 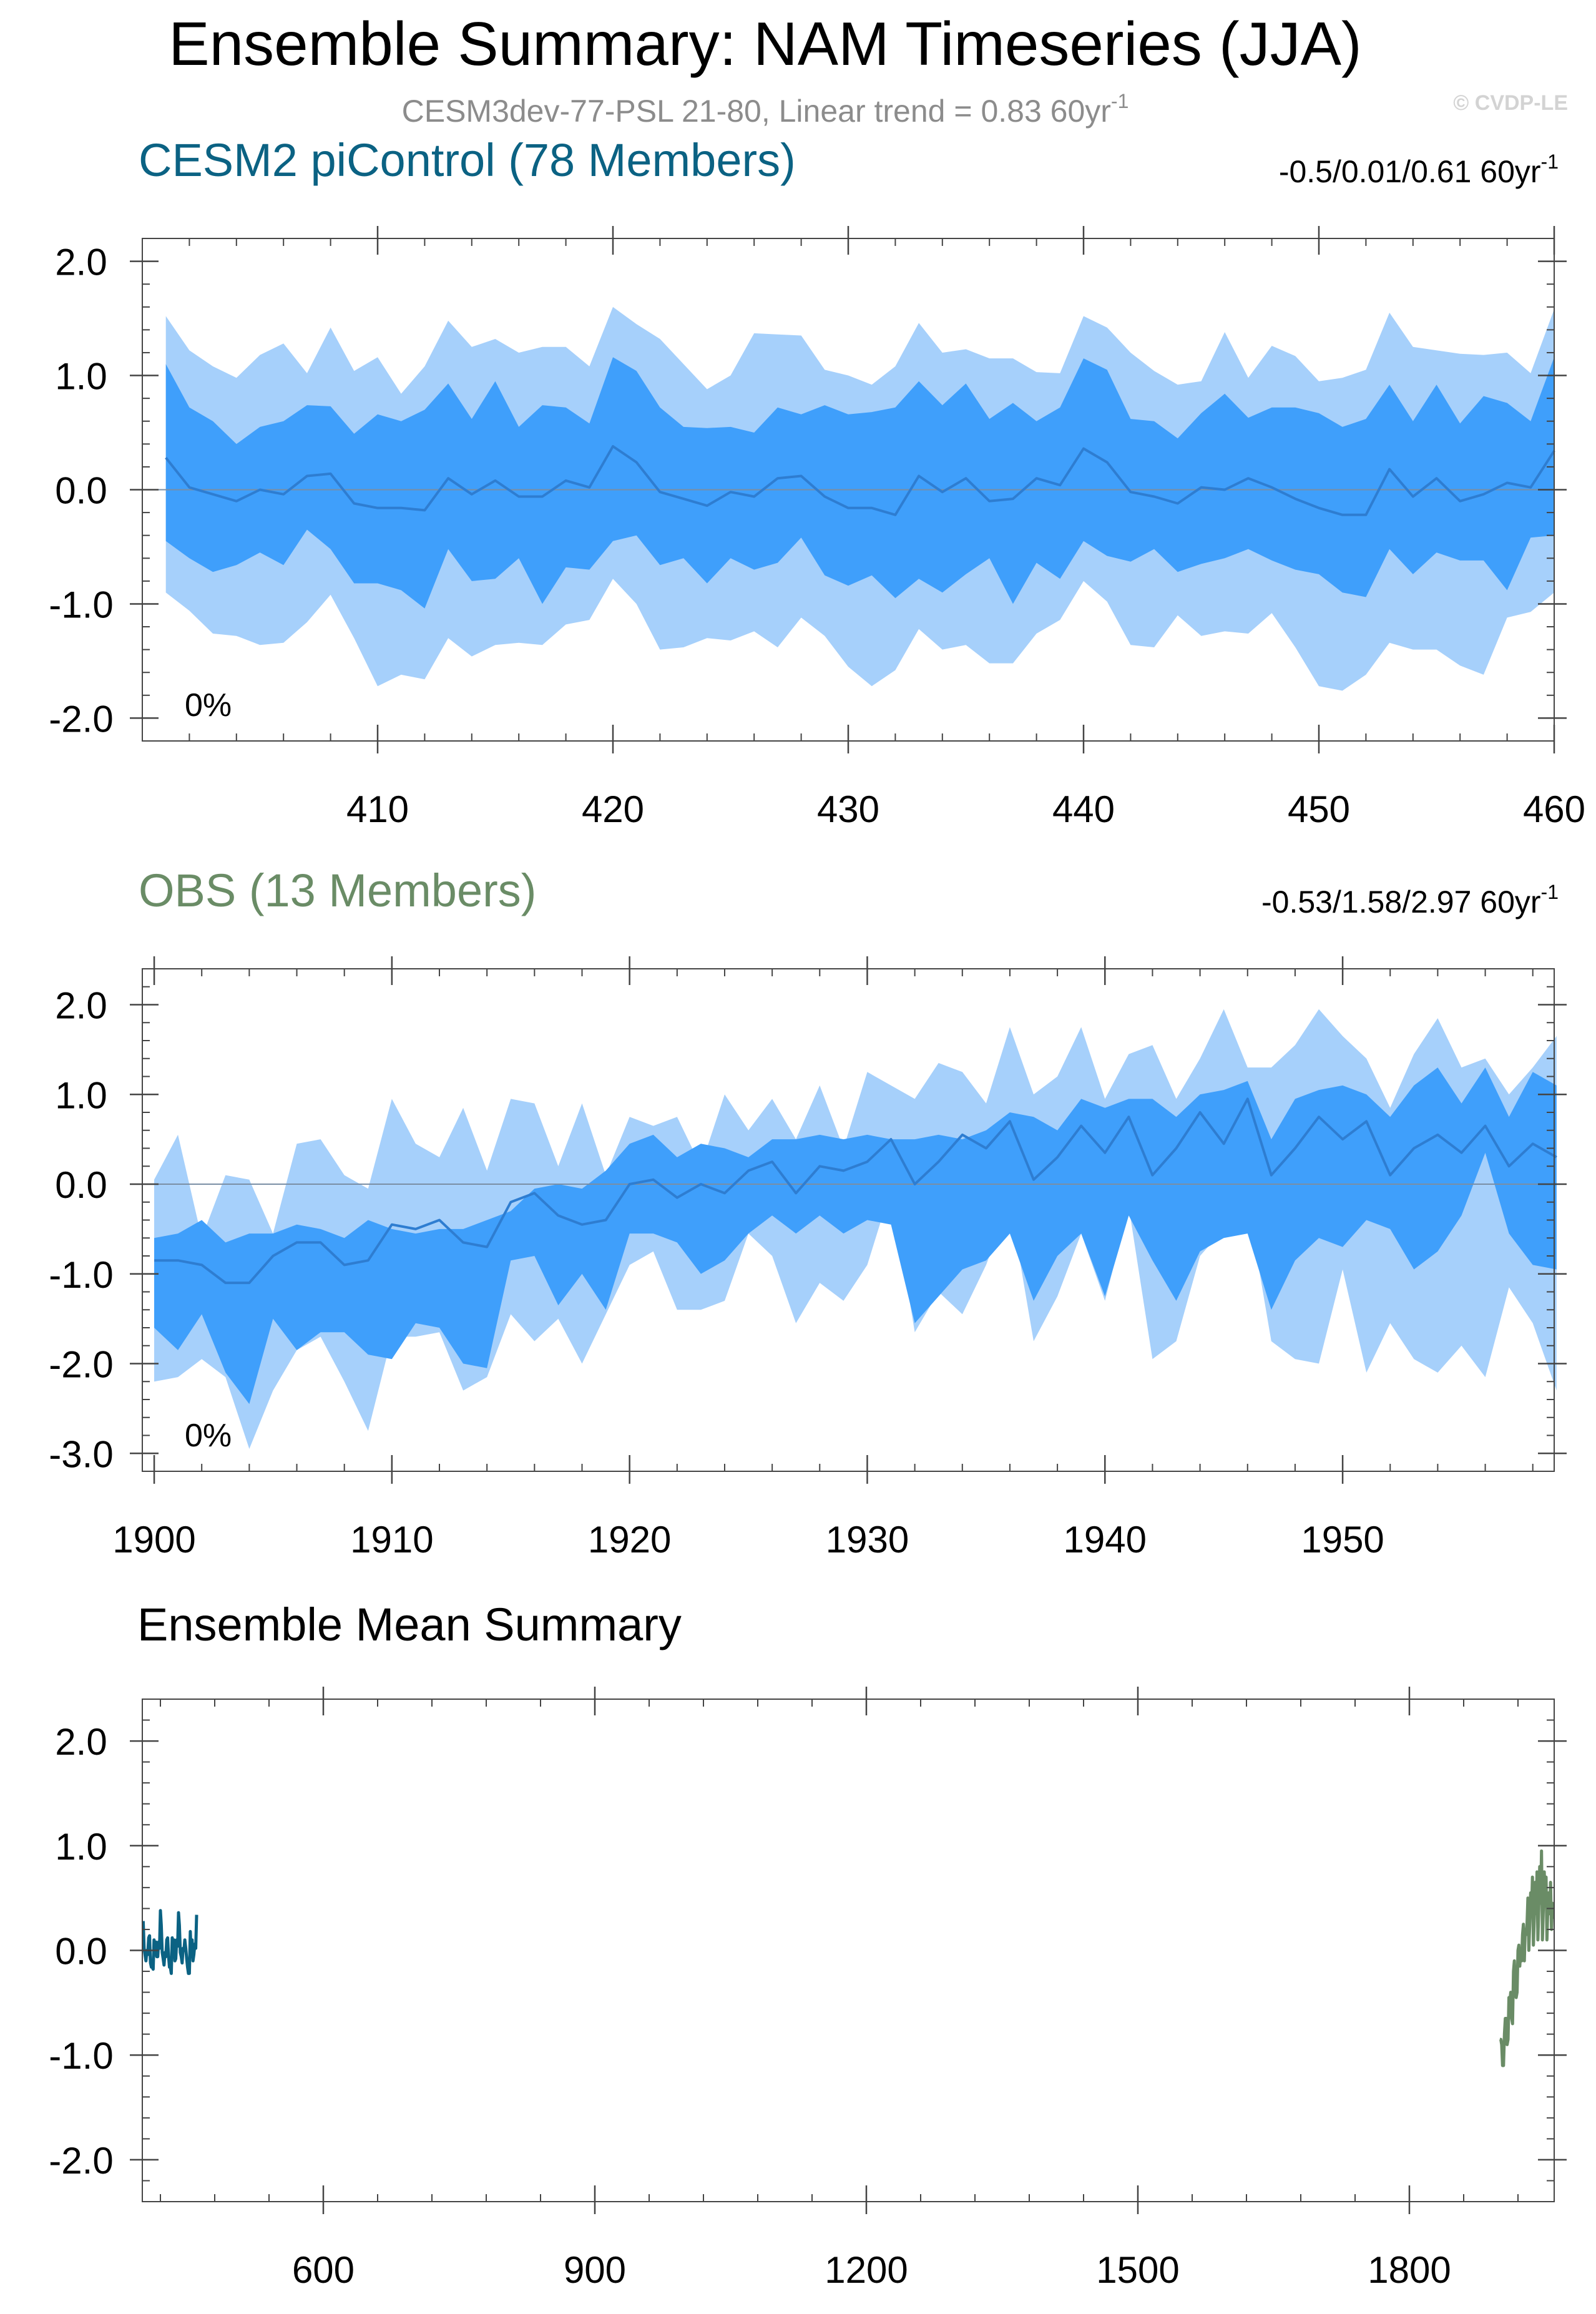 I want to click on cesm2-mean-line, so click(x=860, y=480).